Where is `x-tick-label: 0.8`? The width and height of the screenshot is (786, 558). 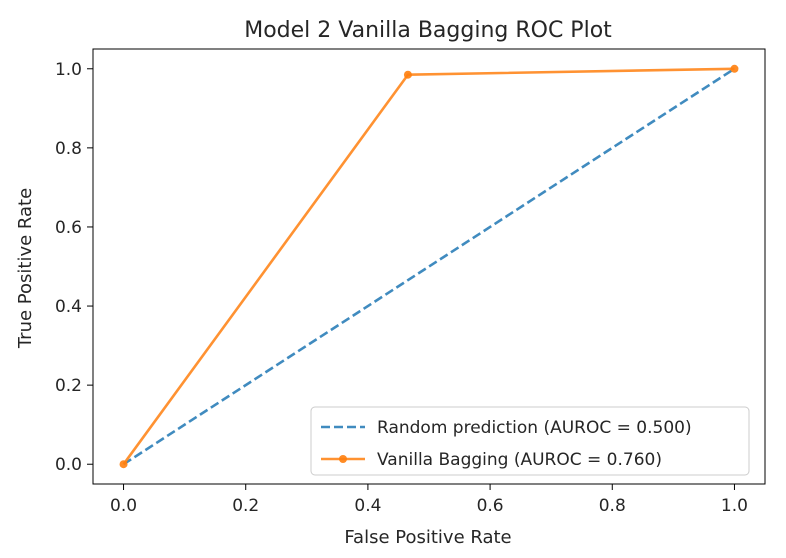
x-tick-label: 0.8 is located at coordinates (612, 506).